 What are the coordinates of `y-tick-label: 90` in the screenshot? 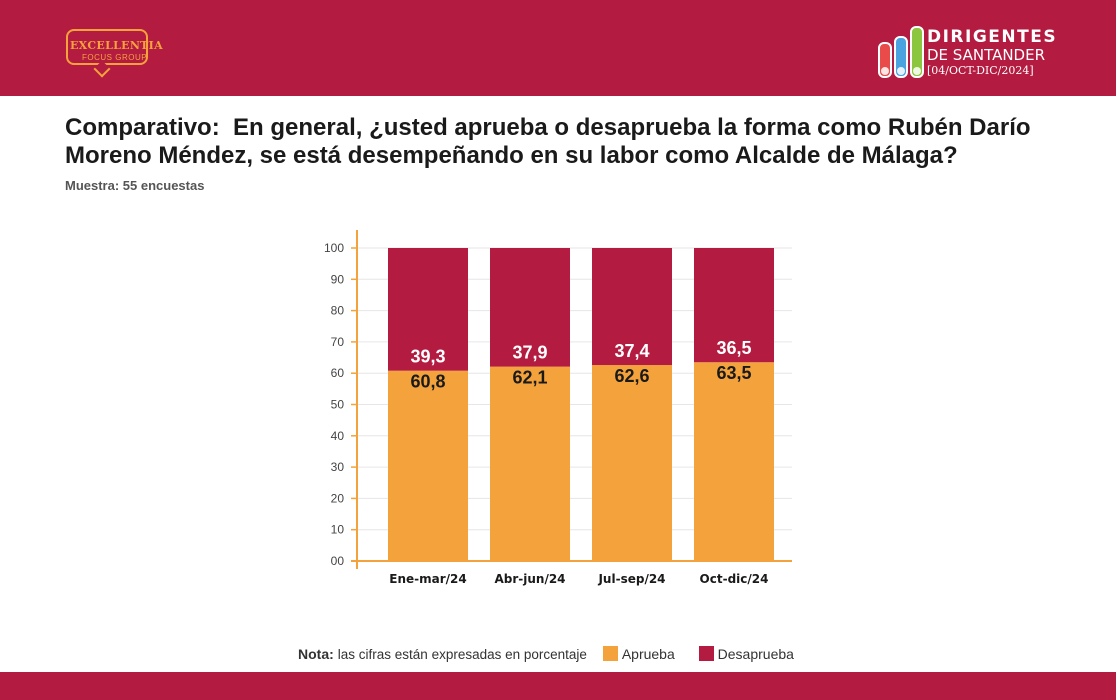 It's located at (338, 279).